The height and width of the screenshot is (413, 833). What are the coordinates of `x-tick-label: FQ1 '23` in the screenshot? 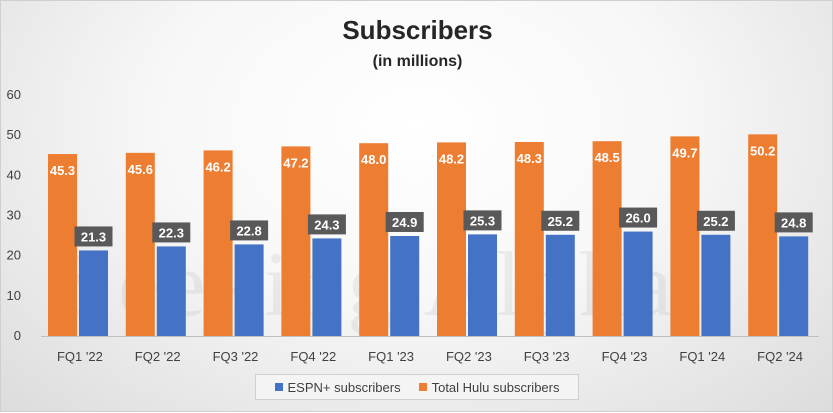 It's located at (391, 356).